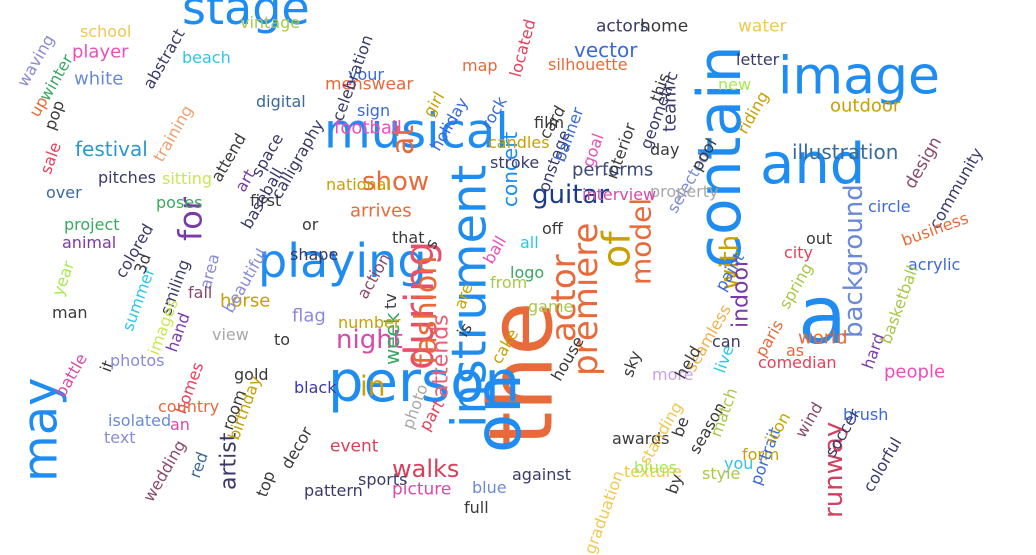 Image resolution: width=1036 pixels, height=555 pixels. Describe the element at coordinates (270, 23) in the screenshot. I see `word-vintage: vintage` at that location.